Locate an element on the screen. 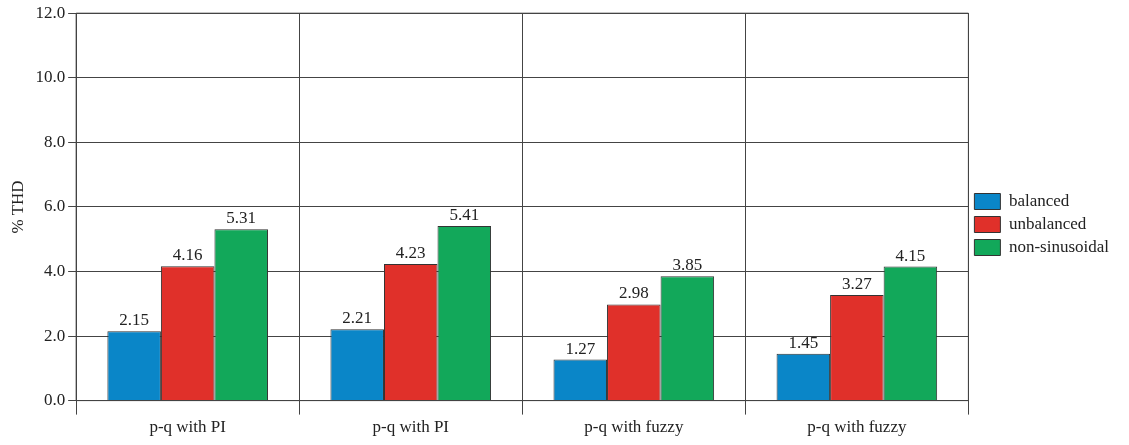 This screenshot has height=445, width=1129. data-label: 4.15 is located at coordinates (910, 255).